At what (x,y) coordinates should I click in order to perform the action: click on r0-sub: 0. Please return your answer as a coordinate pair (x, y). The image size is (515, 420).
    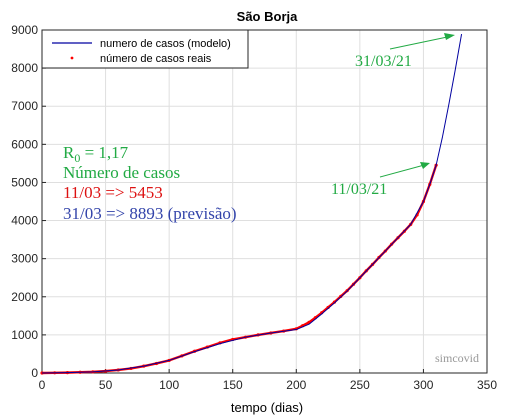
    Looking at the image, I should click on (77, 158).